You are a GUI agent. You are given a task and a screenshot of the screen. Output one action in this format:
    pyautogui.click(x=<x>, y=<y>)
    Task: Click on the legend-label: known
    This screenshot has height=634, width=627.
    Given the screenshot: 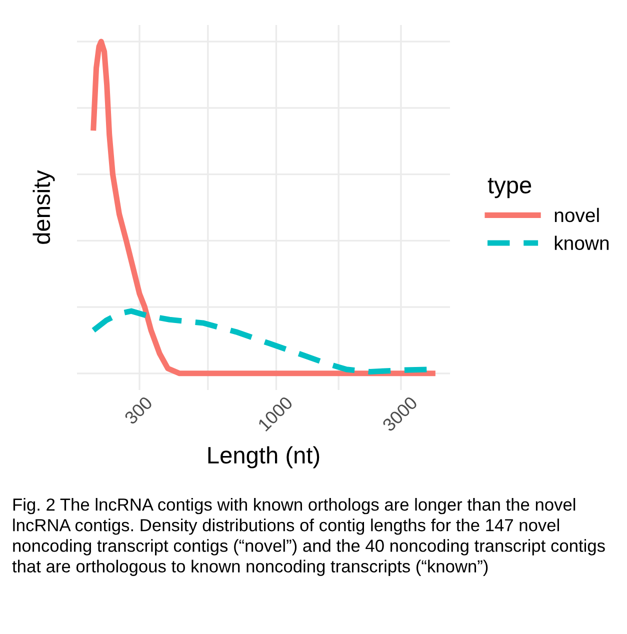 What is the action you would take?
    pyautogui.click(x=581, y=243)
    